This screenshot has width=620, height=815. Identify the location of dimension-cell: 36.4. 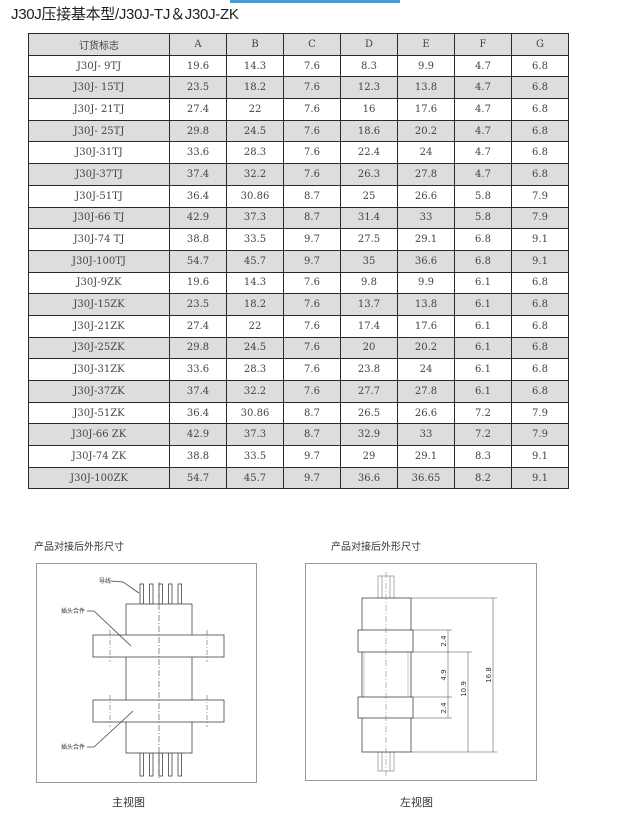
(198, 413).